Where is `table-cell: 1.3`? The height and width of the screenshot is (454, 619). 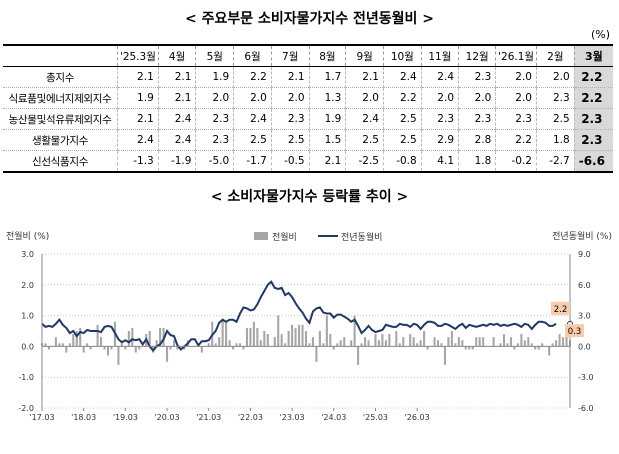
table-cell: 1.3 is located at coordinates (327, 98).